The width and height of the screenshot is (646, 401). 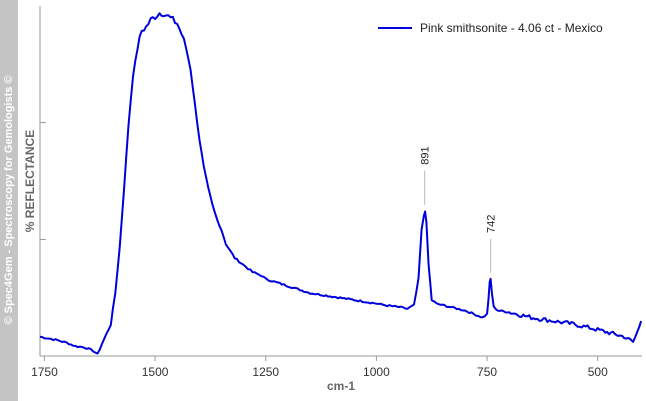 I want to click on x-axis-label: cm-1, so click(x=341, y=386).